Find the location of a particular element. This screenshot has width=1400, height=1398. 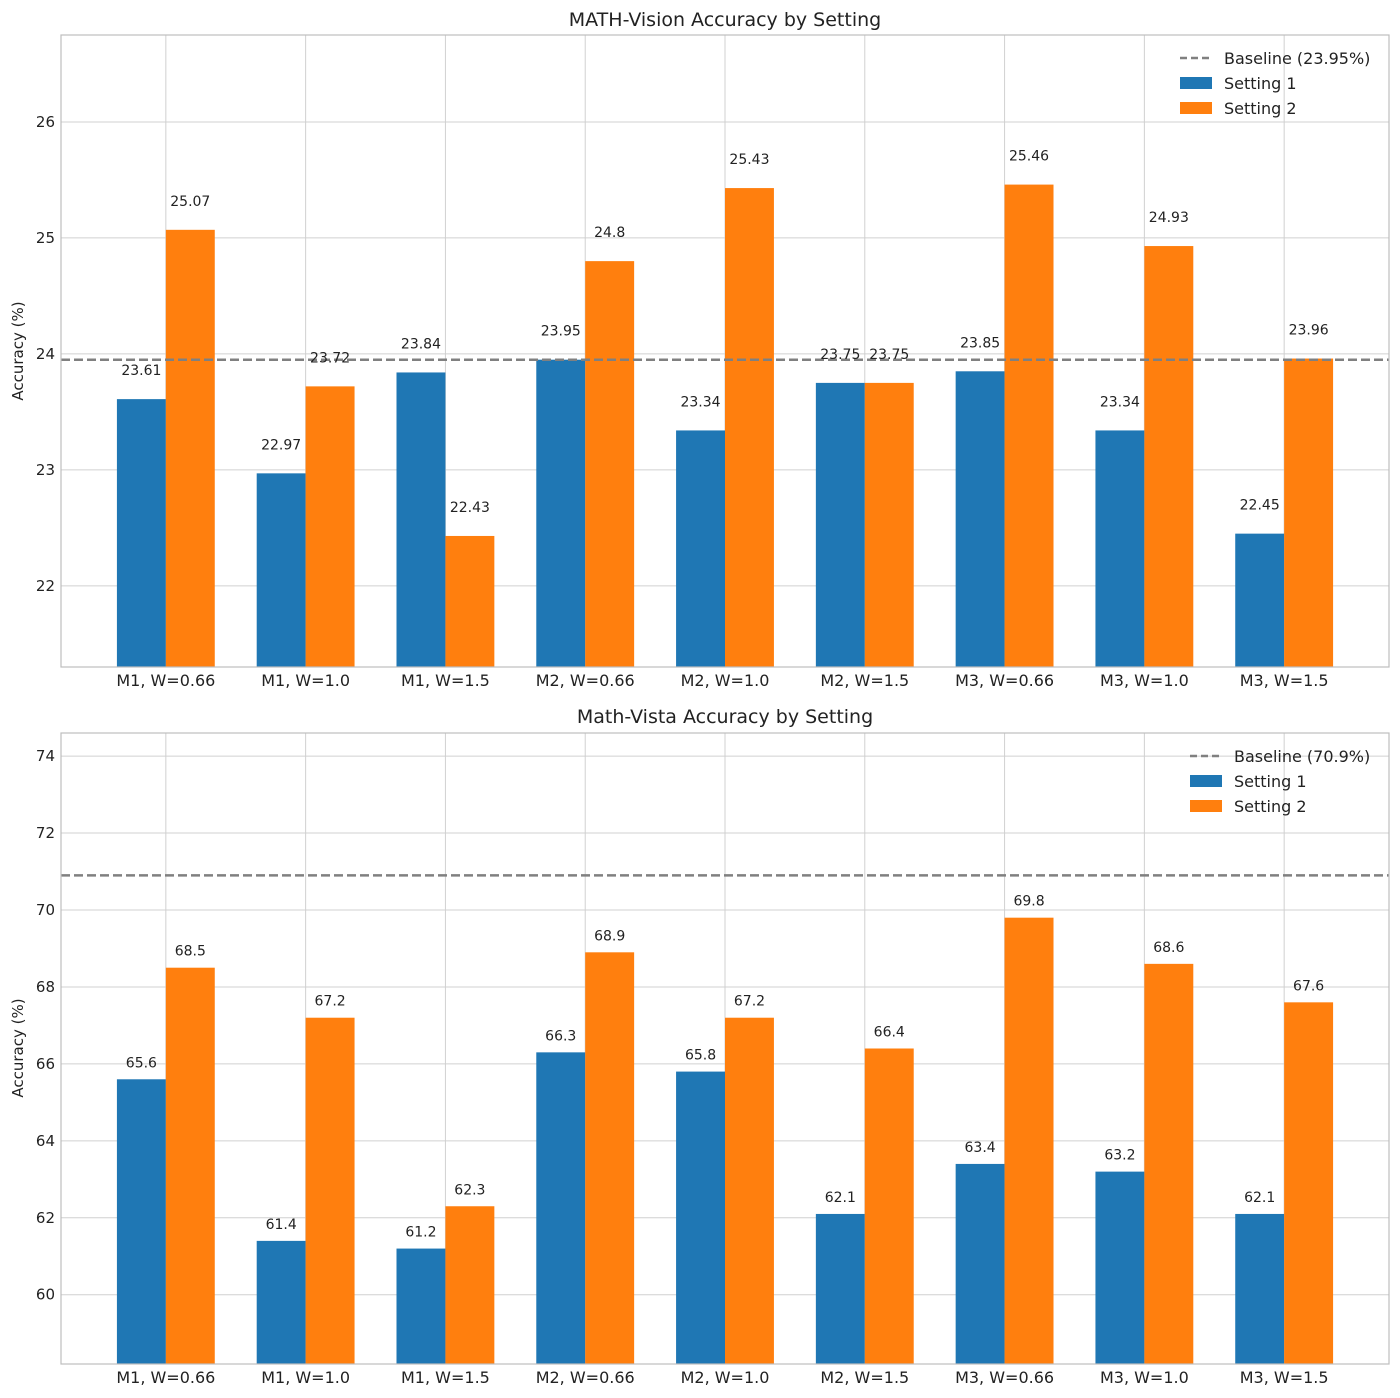

data-label: 24.8 is located at coordinates (609, 233).